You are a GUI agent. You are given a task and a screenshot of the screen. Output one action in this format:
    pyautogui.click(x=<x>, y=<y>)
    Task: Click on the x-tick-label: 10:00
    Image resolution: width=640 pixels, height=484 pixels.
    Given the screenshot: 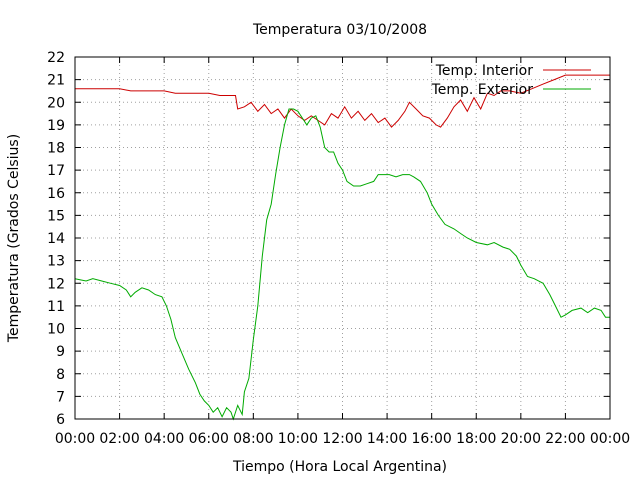 What is the action you would take?
    pyautogui.click(x=298, y=439)
    